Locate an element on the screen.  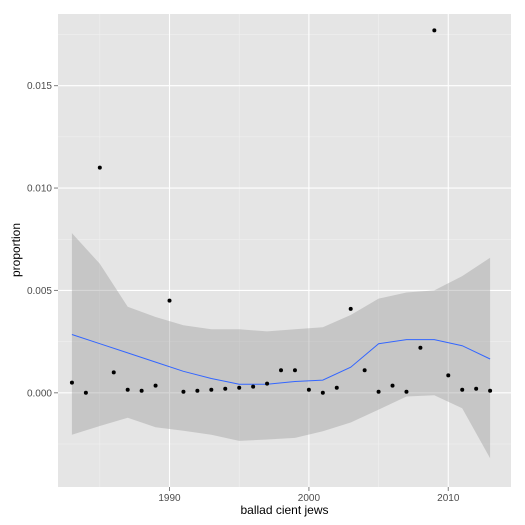
y-tick-label: 0.015 is located at coordinates (39, 86).